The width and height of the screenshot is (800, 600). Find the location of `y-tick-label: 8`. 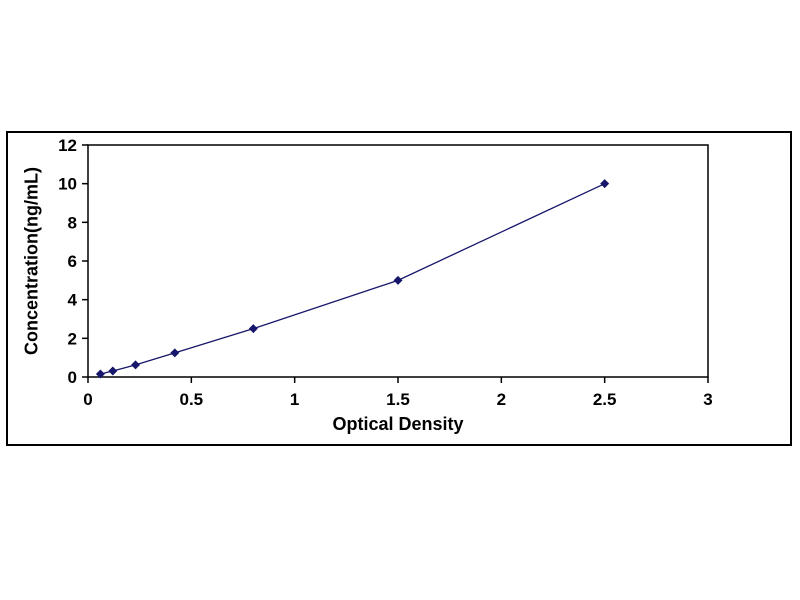

y-tick-label: 8 is located at coordinates (72, 222).